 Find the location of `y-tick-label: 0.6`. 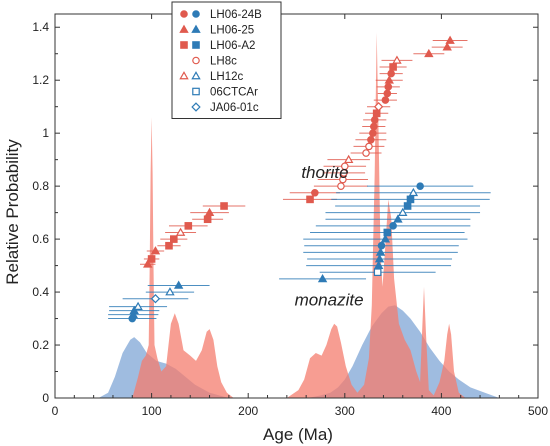

y-tick-label: 0.6 is located at coordinates (40, 239).